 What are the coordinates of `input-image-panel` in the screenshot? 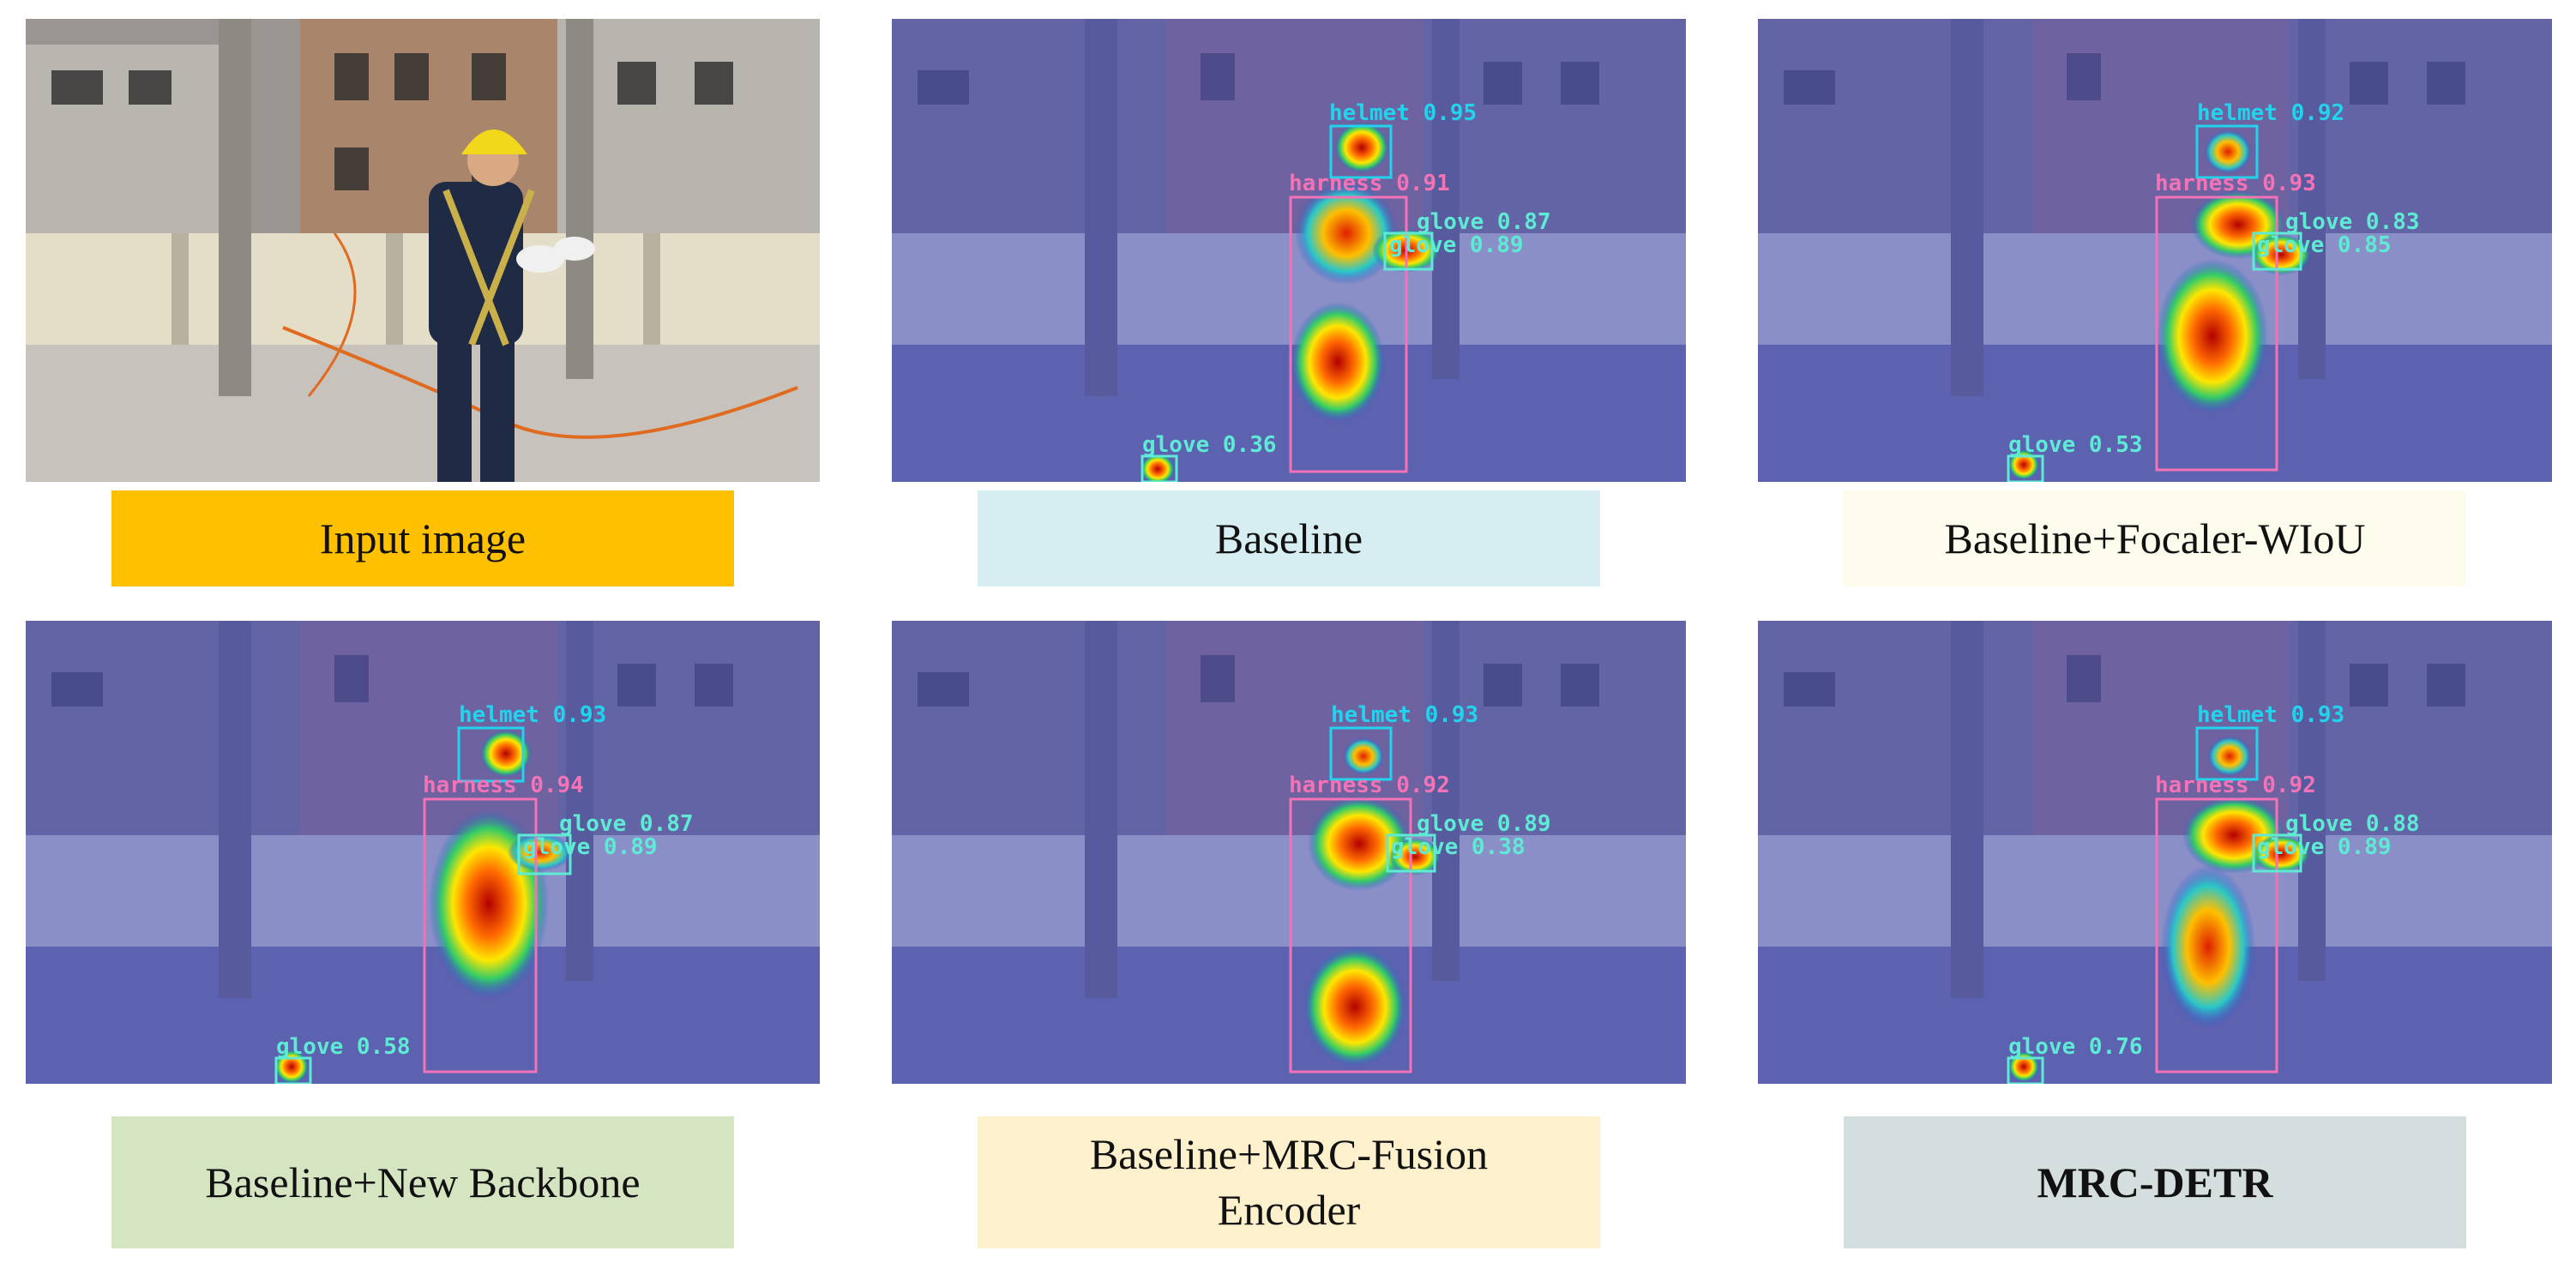 It's located at (423, 251).